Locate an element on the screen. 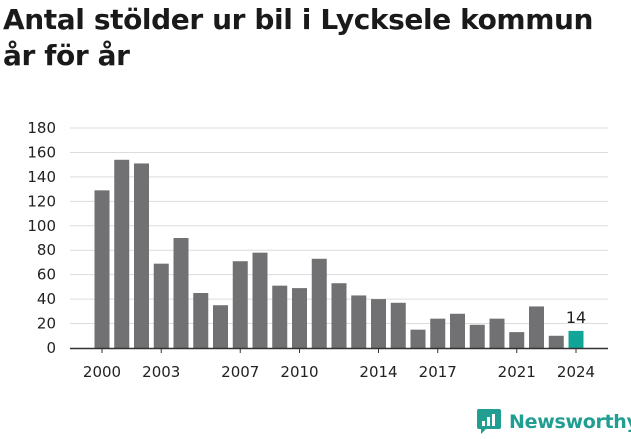 The width and height of the screenshot is (631, 439). y-tick-label: 120 is located at coordinates (41, 201).